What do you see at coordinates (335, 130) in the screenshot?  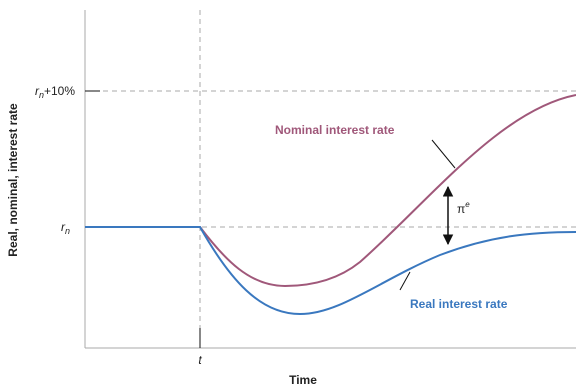 I see `curve-label: Nominal interest rate` at bounding box center [335, 130].